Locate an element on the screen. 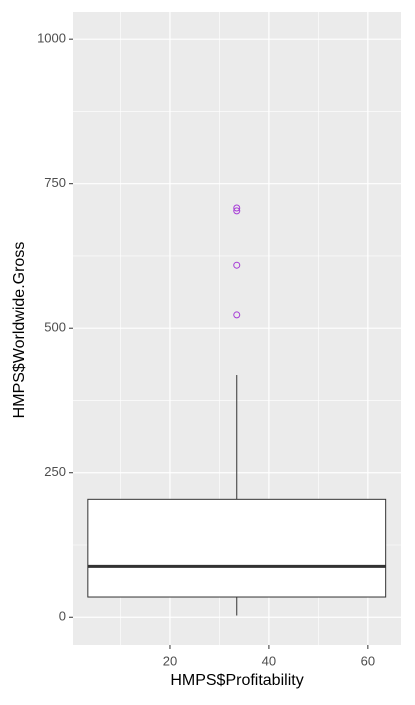 This screenshot has width=415, height=705. x-tick-label: 40 is located at coordinates (269, 660).